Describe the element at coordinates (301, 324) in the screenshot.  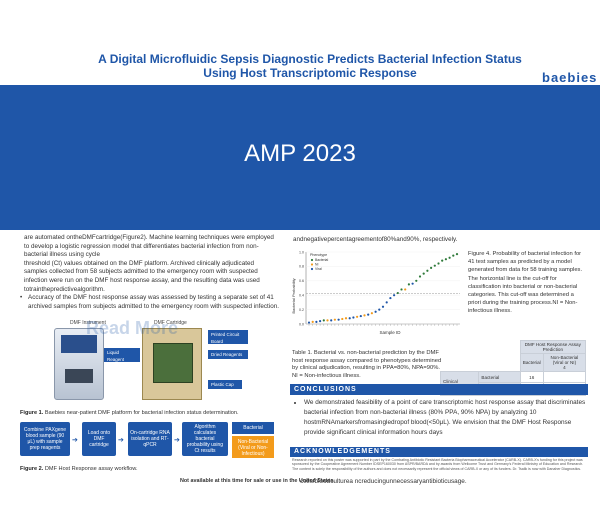
I see `chart-tick-label: 0.0` at that location.